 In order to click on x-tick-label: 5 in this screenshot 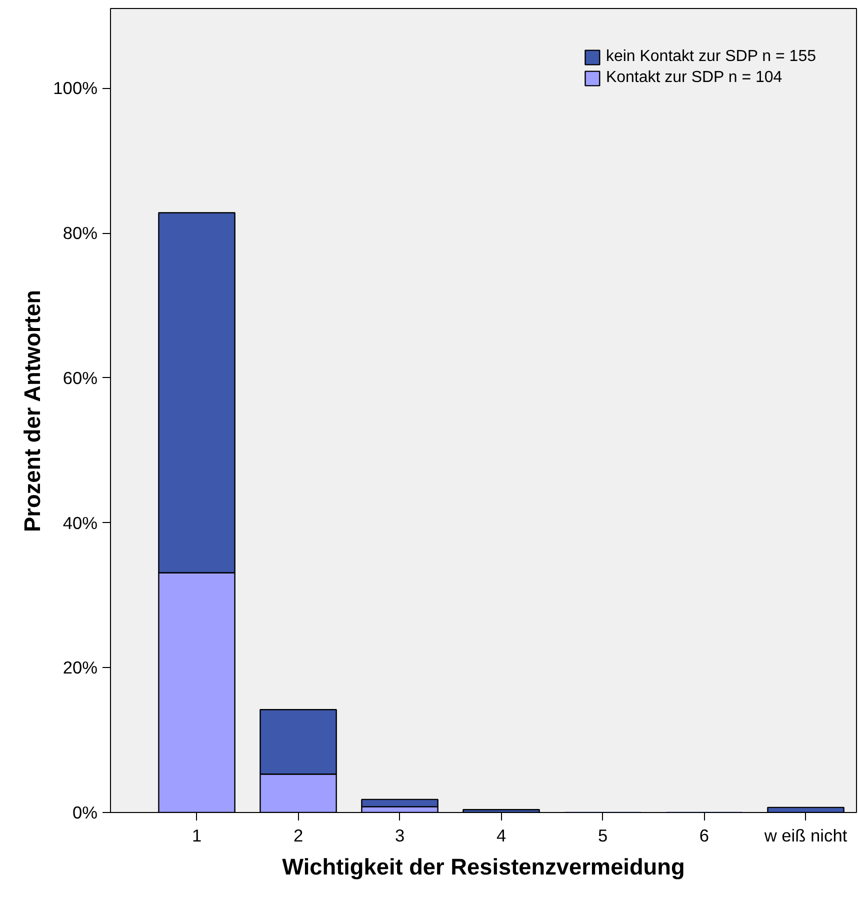, I will do `click(603, 836)`.